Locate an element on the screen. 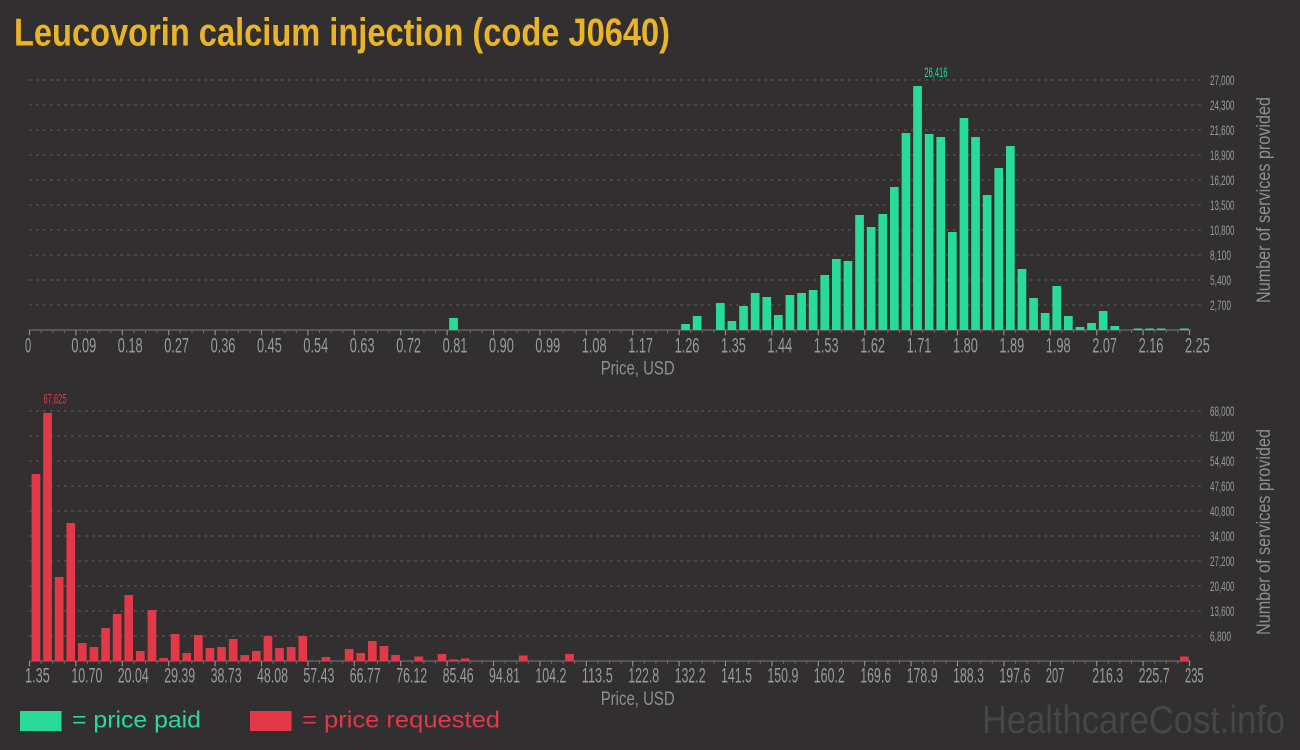 This screenshot has height=750, width=1300. svg-text: 150.9 is located at coordinates (782, 675).